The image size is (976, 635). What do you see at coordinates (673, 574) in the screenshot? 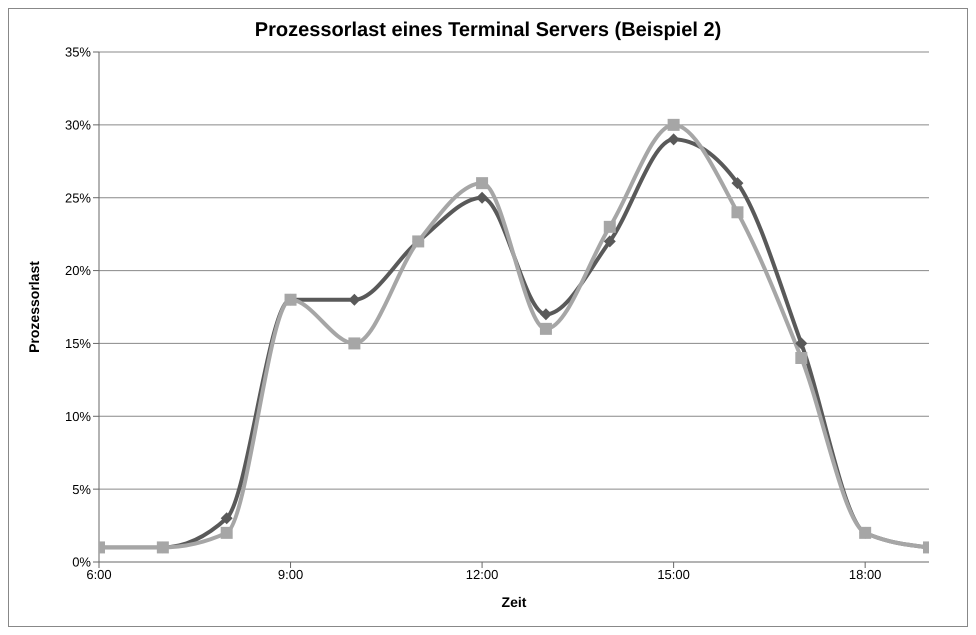
I see `x-tick-label: 15:00` at bounding box center [673, 574].